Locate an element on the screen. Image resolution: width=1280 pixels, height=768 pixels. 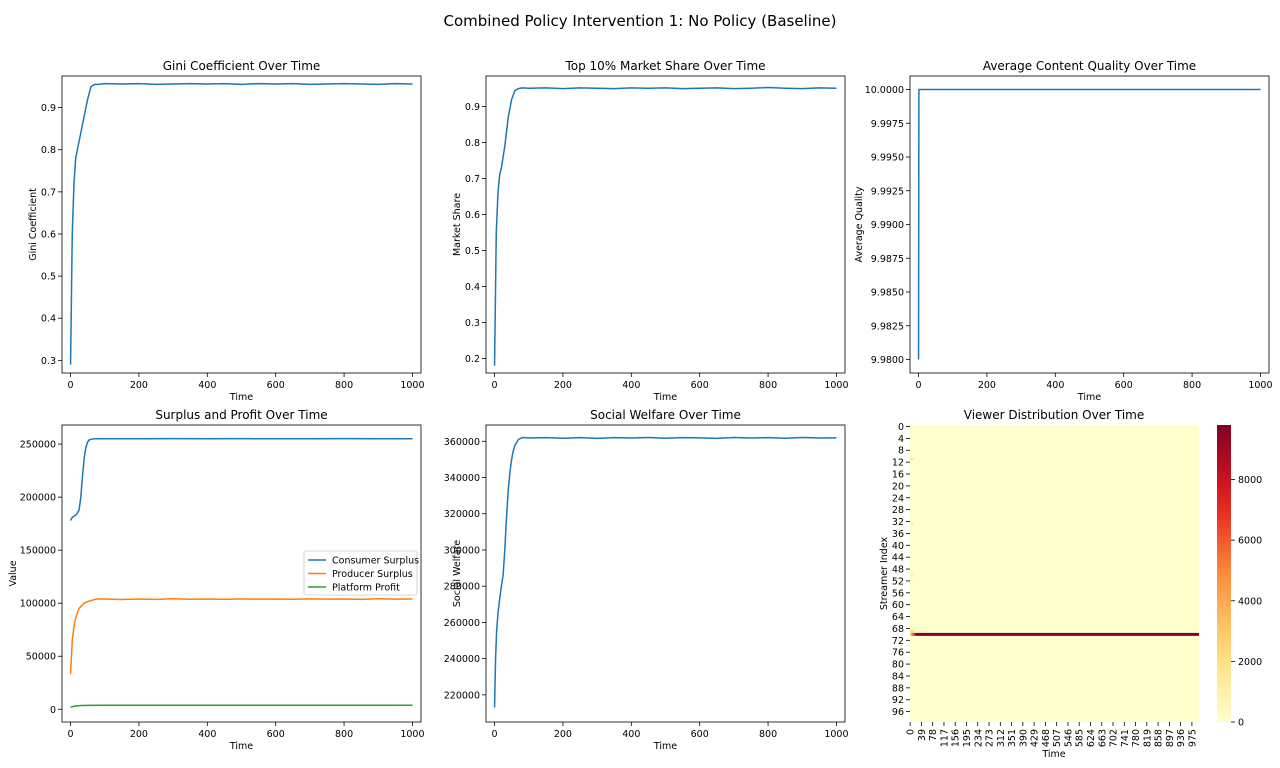
colorbar-tick-label: 4000 is located at coordinates (1250, 601).